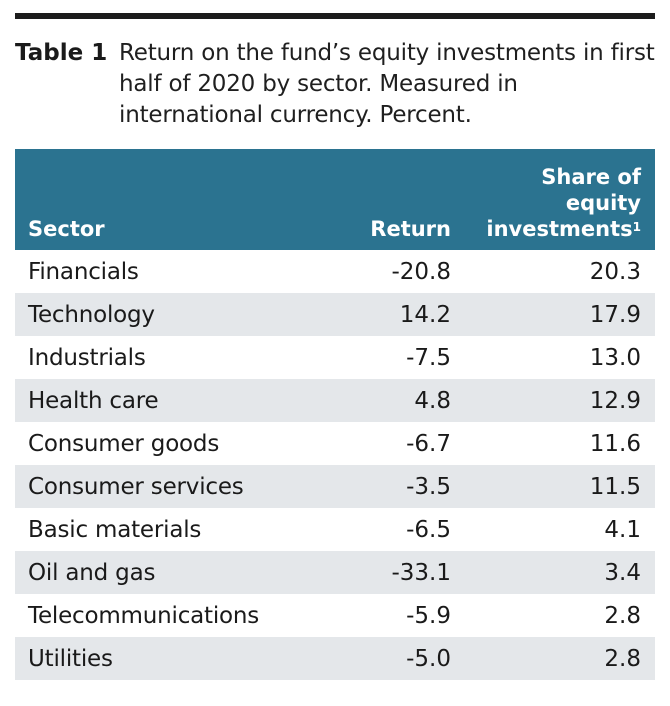 The height and width of the screenshot is (706, 670). I want to click on cell-return: -5.0, so click(428, 658).